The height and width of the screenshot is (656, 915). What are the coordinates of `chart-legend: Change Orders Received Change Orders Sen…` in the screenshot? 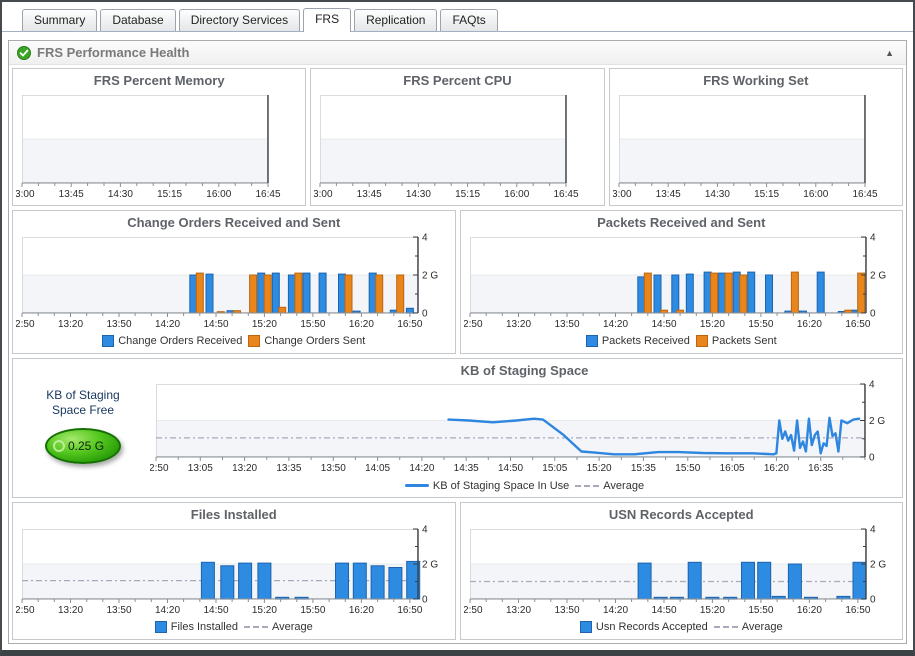 It's located at (234, 341).